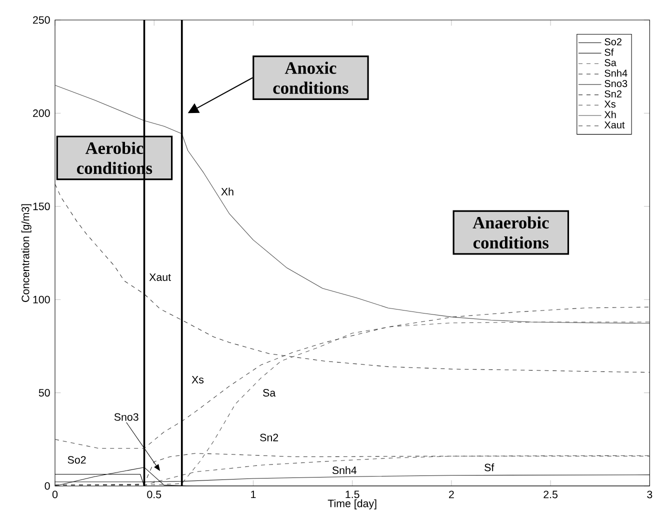 The image size is (665, 521). What do you see at coordinates (609, 52) in the screenshot?
I see `legend-label: Sf` at bounding box center [609, 52].